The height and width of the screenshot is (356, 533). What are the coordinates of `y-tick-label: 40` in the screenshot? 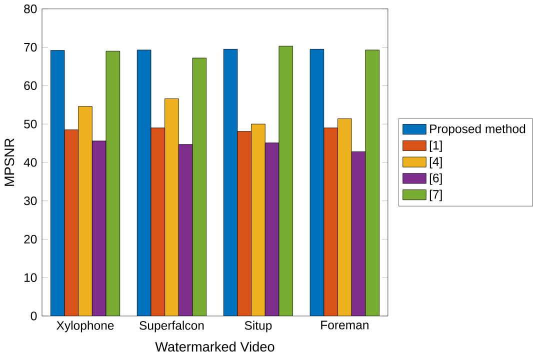 It's located at (30, 162).